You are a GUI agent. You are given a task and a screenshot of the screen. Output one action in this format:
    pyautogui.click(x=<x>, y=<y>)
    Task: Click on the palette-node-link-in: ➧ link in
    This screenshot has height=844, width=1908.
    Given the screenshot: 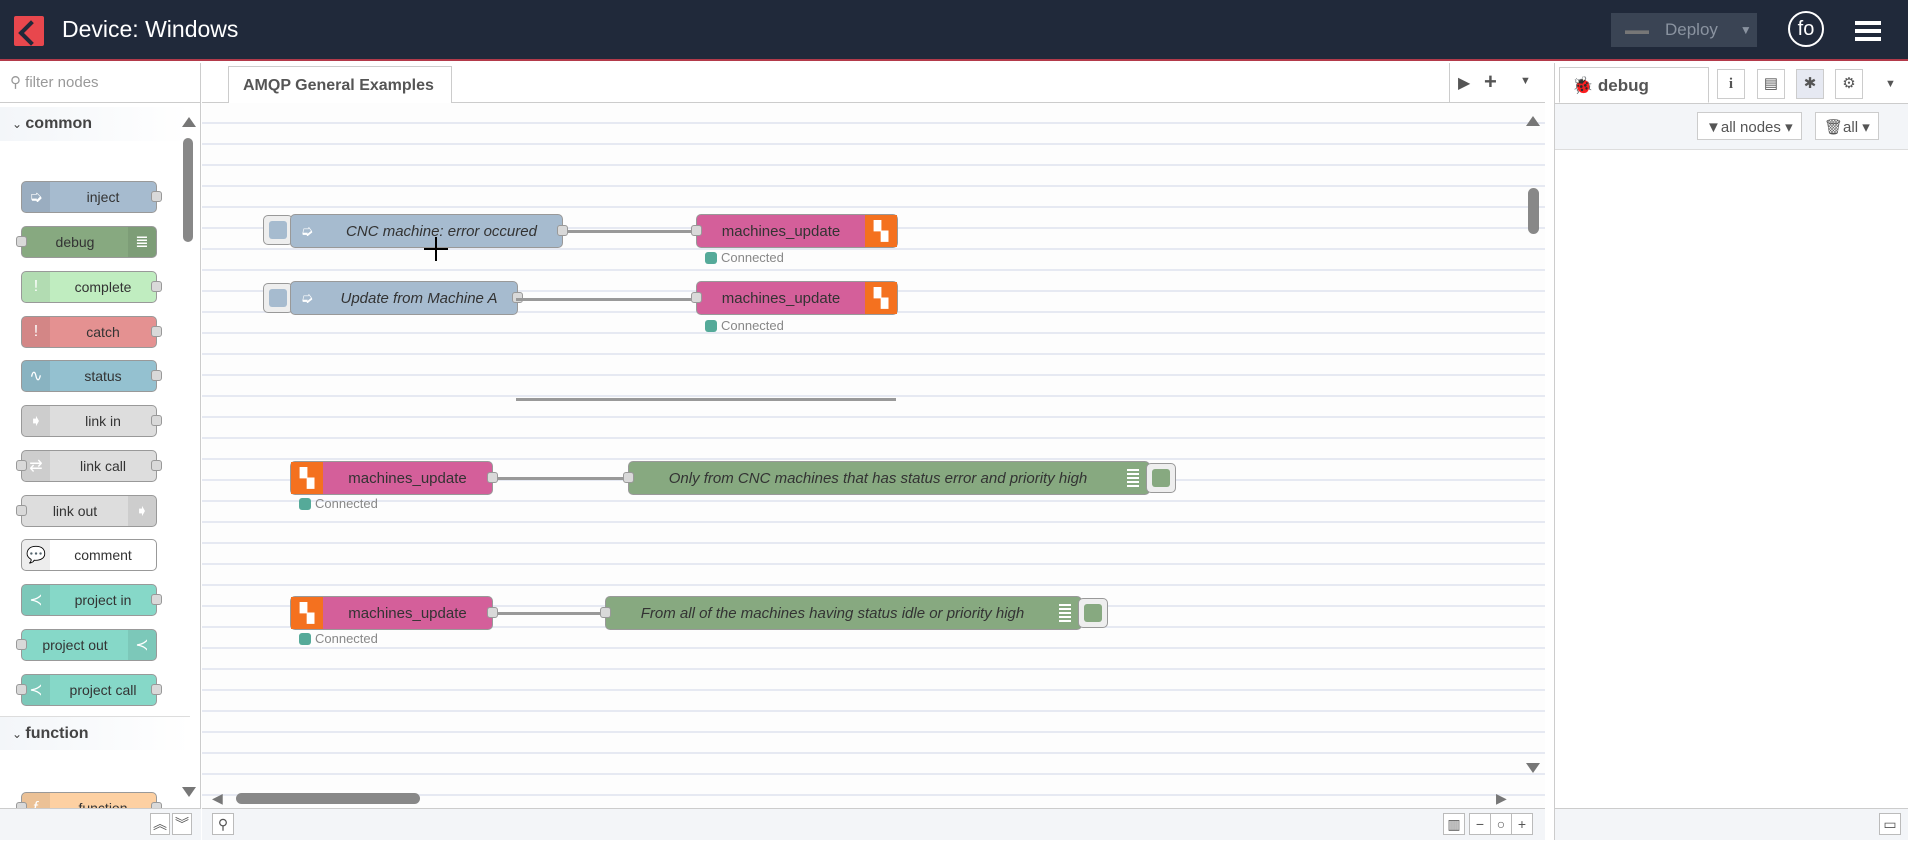 What is the action you would take?
    pyautogui.click(x=91, y=421)
    